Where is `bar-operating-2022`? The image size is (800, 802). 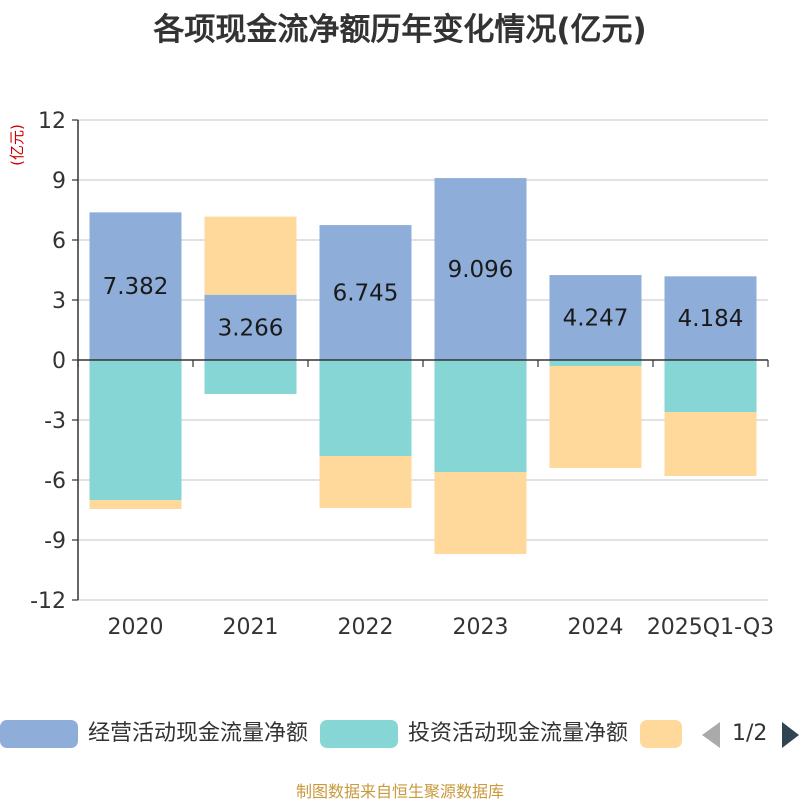 bar-operating-2022 is located at coordinates (365, 292).